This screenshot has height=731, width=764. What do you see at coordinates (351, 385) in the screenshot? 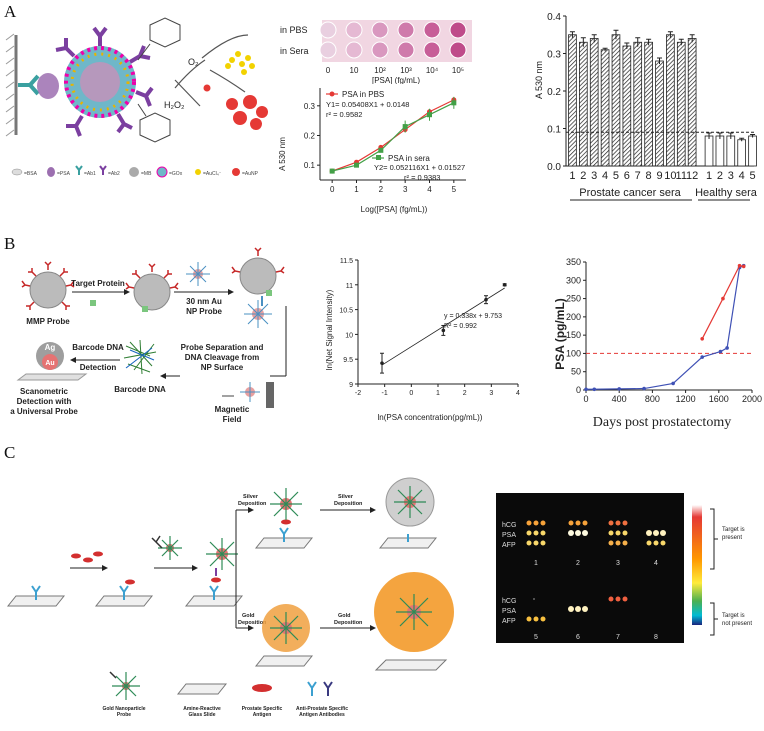
I see `y-tick-label: 9` at bounding box center [351, 385].